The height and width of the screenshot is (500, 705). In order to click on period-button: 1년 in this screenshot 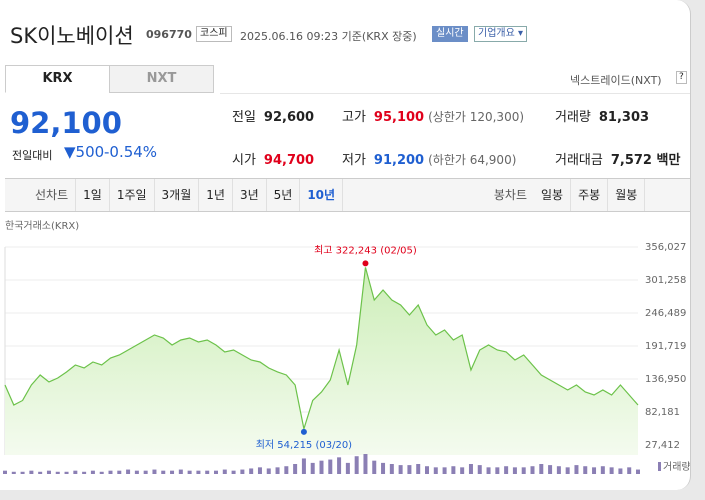, I will do `click(216, 195)`.